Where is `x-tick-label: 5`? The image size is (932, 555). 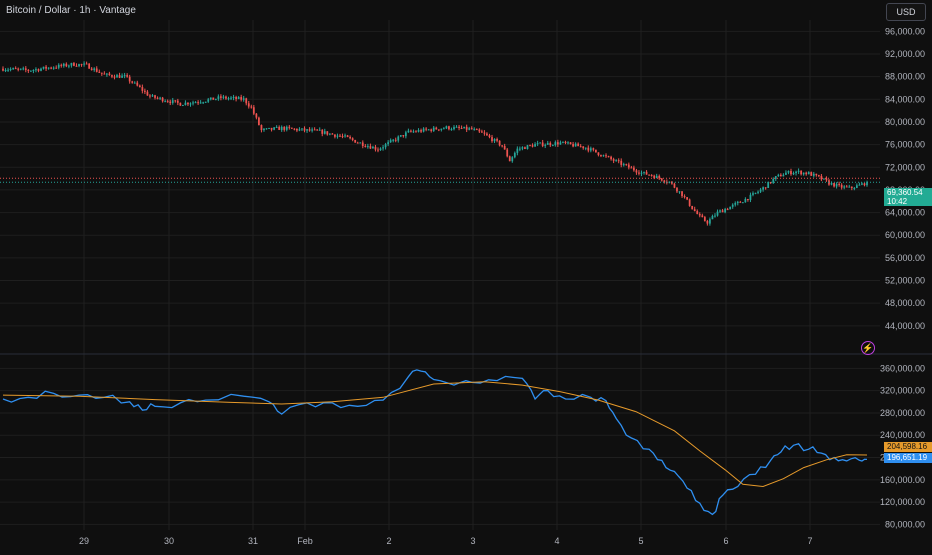
x-tick-label: 5 is located at coordinates (640, 541).